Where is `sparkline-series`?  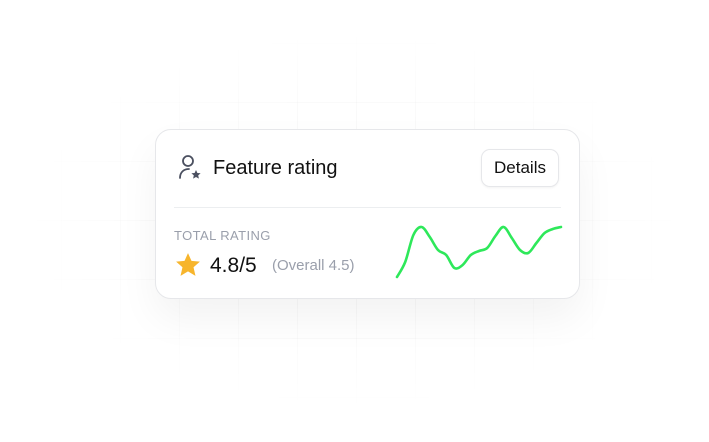 sparkline-series is located at coordinates (479, 252).